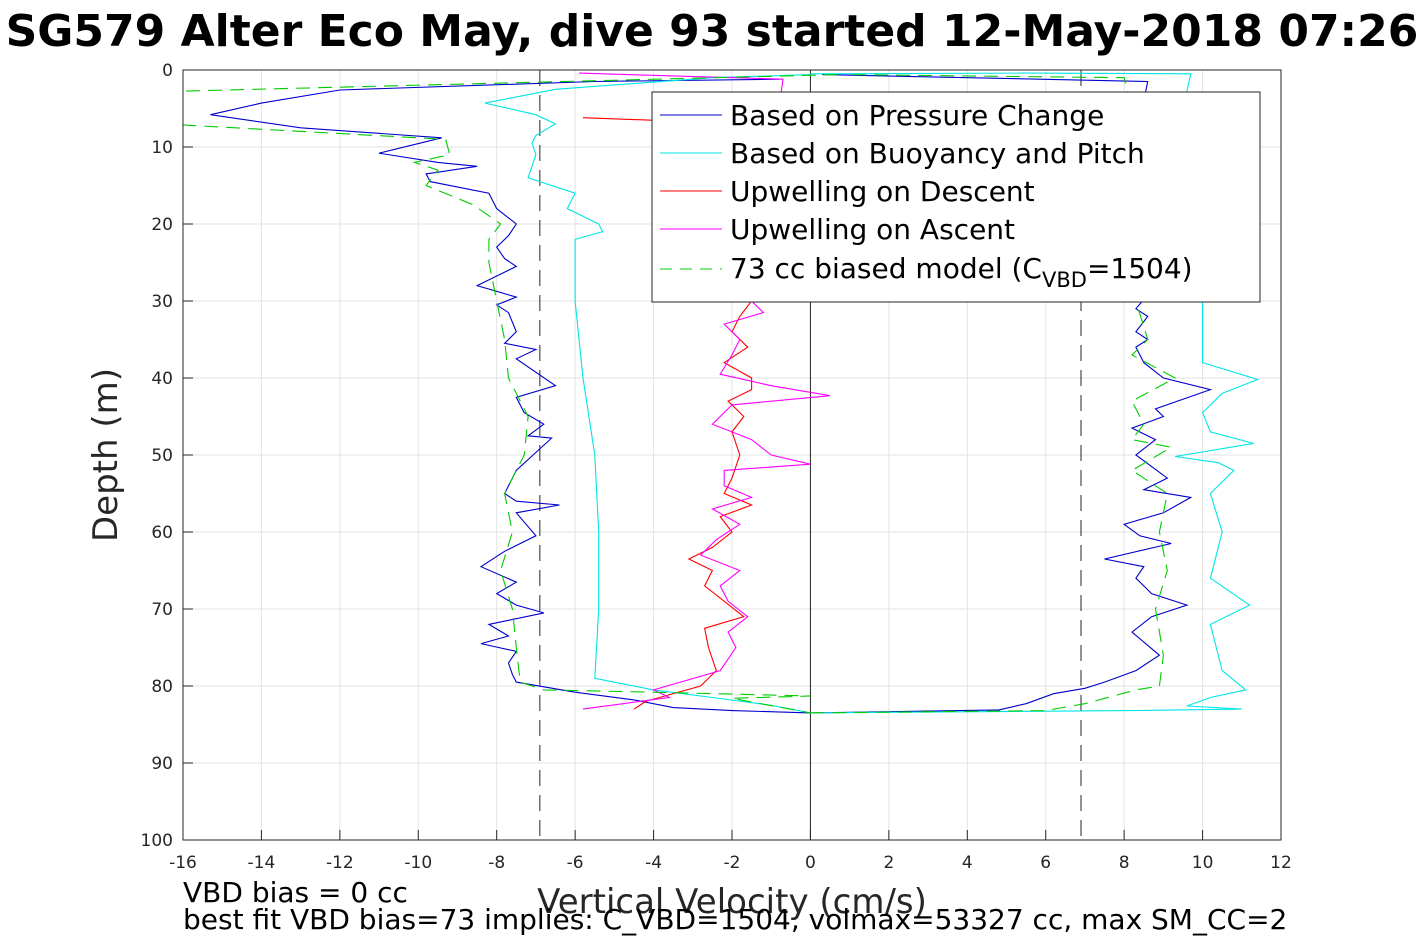 This screenshot has width=1417, height=945. What do you see at coordinates (162, 764) in the screenshot?
I see `y-tick-label: 90` at bounding box center [162, 764].